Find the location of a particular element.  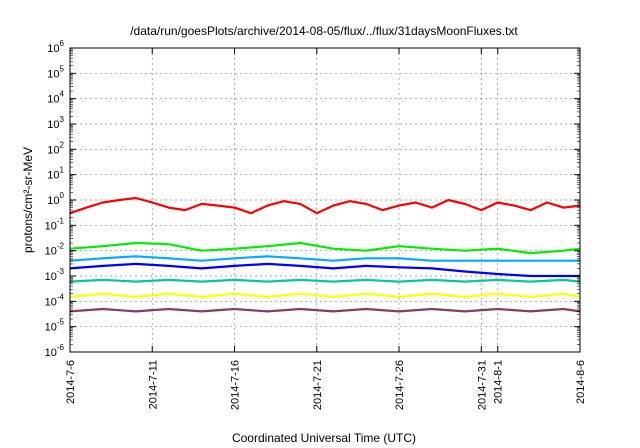

y-tick-label: 10⁶ is located at coordinates (55, 47).